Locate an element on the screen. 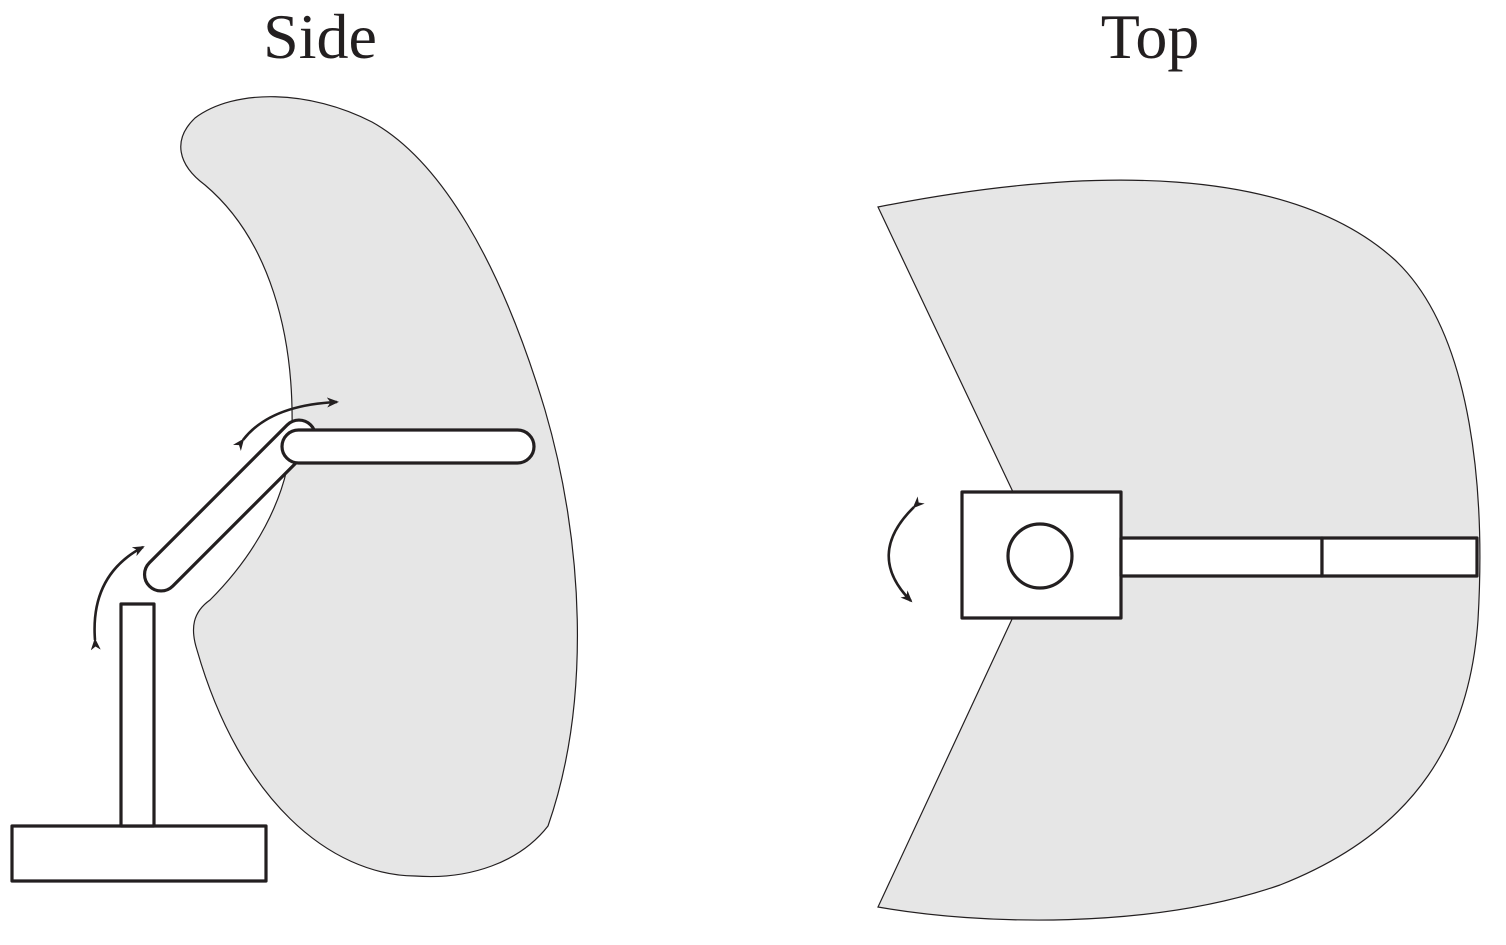 Image resolution: width=1506 pixels, height=945 pixels. side-shoulder-rotation-arrow is located at coordinates (117, 598).